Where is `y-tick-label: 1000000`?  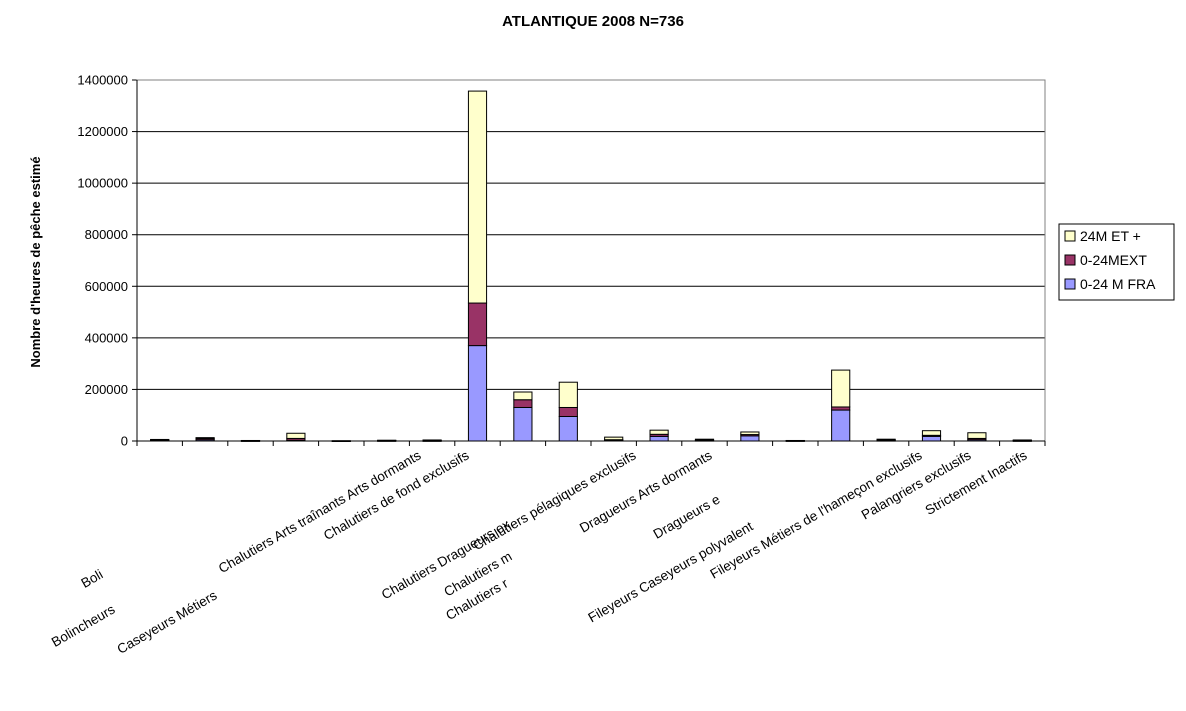
y-tick-label: 1000000 is located at coordinates (102, 183).